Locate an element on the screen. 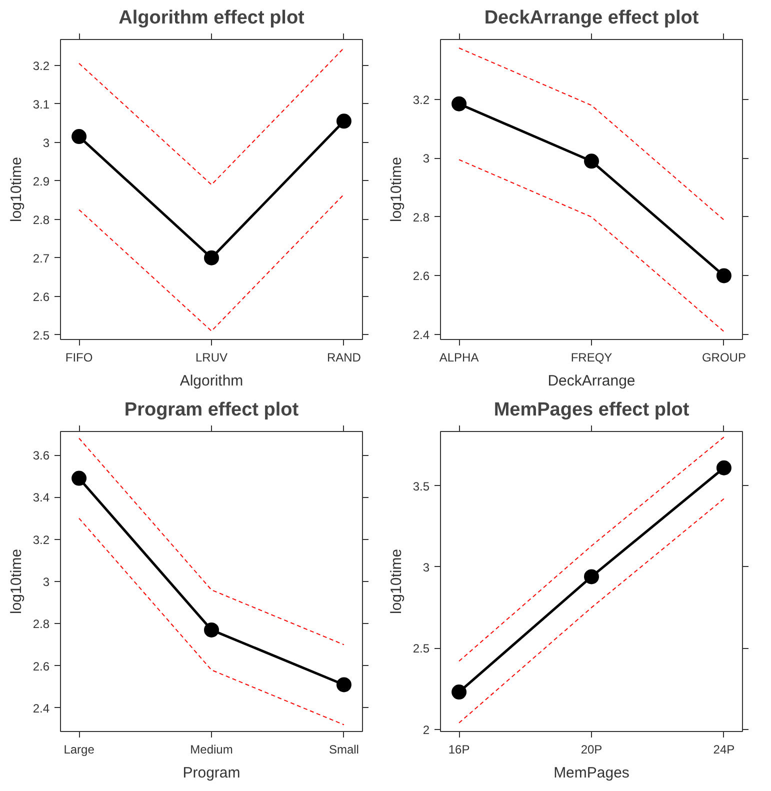 The width and height of the screenshot is (771, 791). x-tick-label: FREQY is located at coordinates (591, 357).